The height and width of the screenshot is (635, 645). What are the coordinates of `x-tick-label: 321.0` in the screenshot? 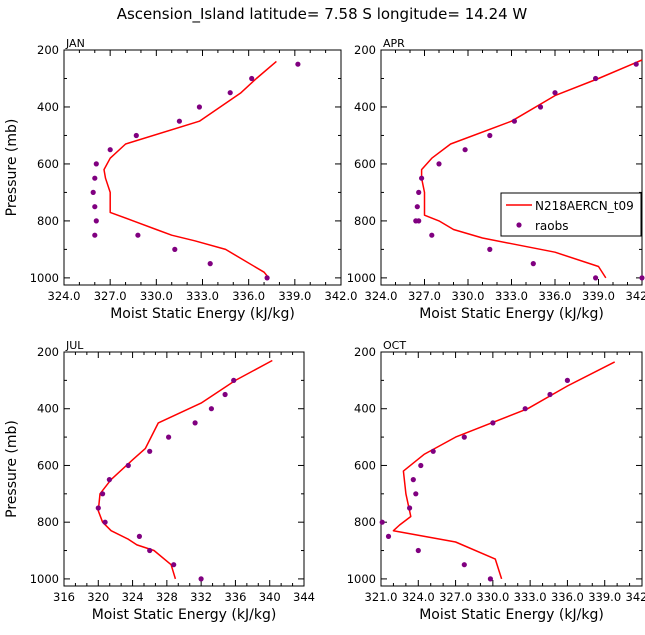 It's located at (381, 597).